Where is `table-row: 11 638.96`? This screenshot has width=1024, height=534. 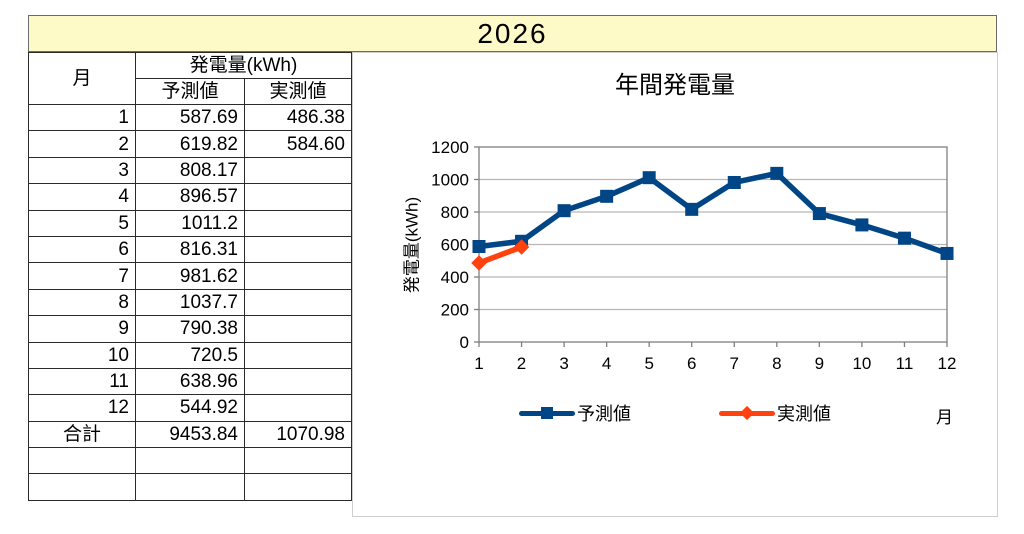
table-row: 11 638.96 is located at coordinates (190, 381).